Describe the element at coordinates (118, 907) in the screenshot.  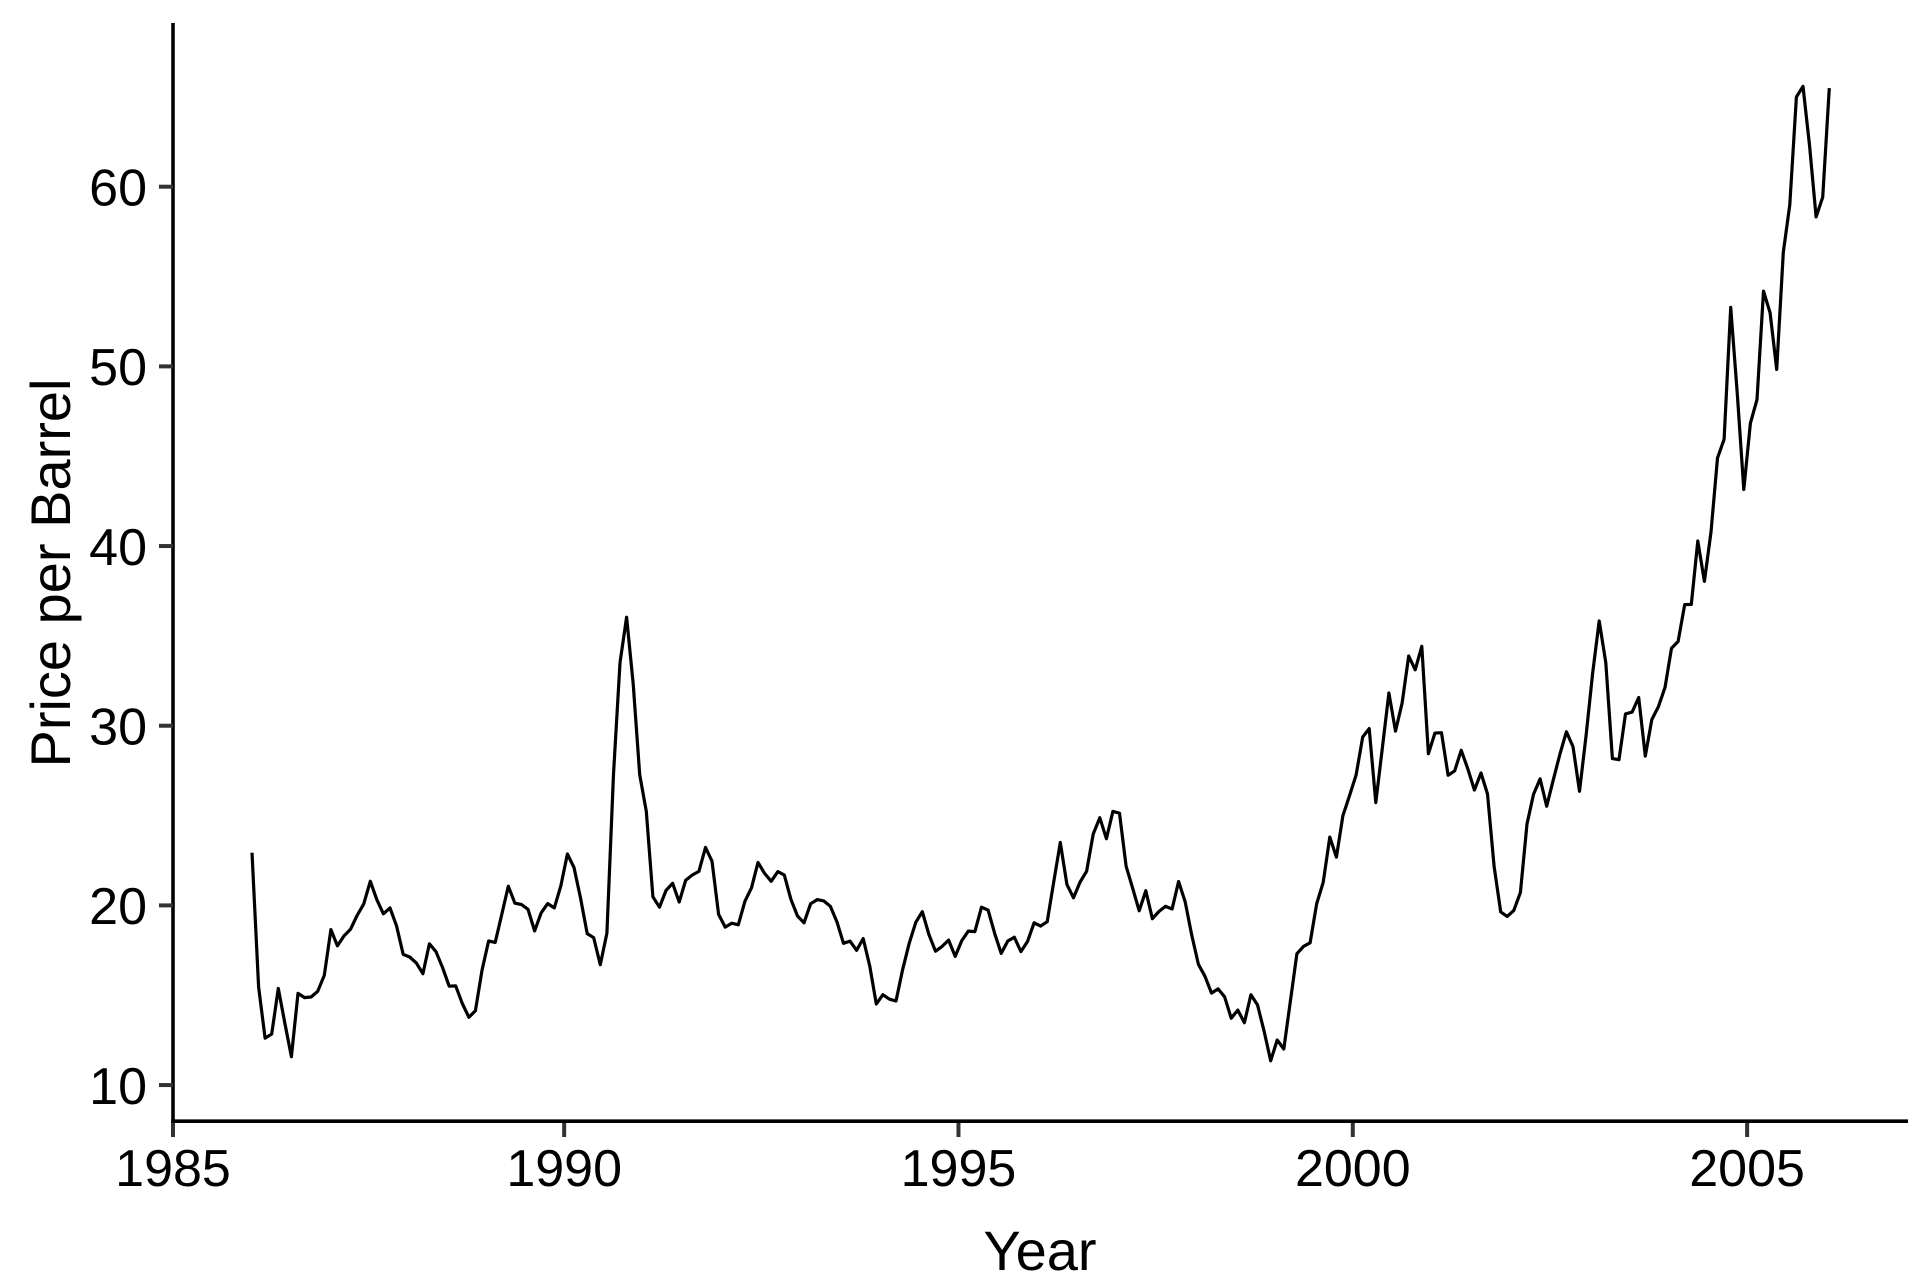
I see `y-tick-label: 20` at that location.